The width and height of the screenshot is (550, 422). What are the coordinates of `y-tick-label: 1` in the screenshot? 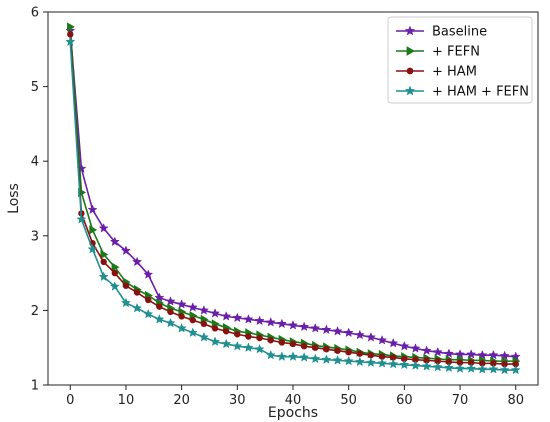 It's located at (35, 386).